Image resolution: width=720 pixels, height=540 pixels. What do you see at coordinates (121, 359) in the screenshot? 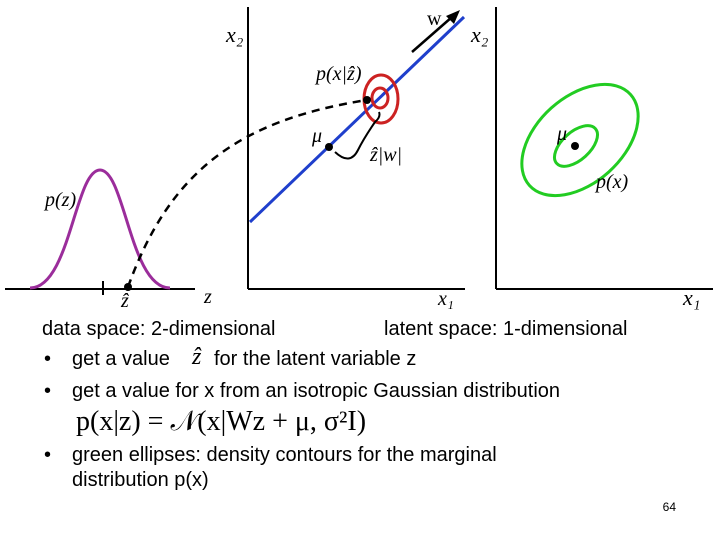
I see `bullet-1-text-a: get a value` at bounding box center [121, 359].